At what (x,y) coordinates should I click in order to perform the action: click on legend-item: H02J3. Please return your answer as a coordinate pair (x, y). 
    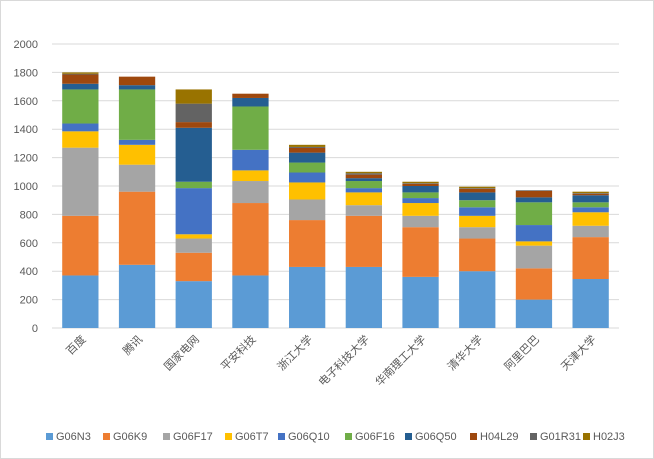
    Looking at the image, I should click on (604, 437).